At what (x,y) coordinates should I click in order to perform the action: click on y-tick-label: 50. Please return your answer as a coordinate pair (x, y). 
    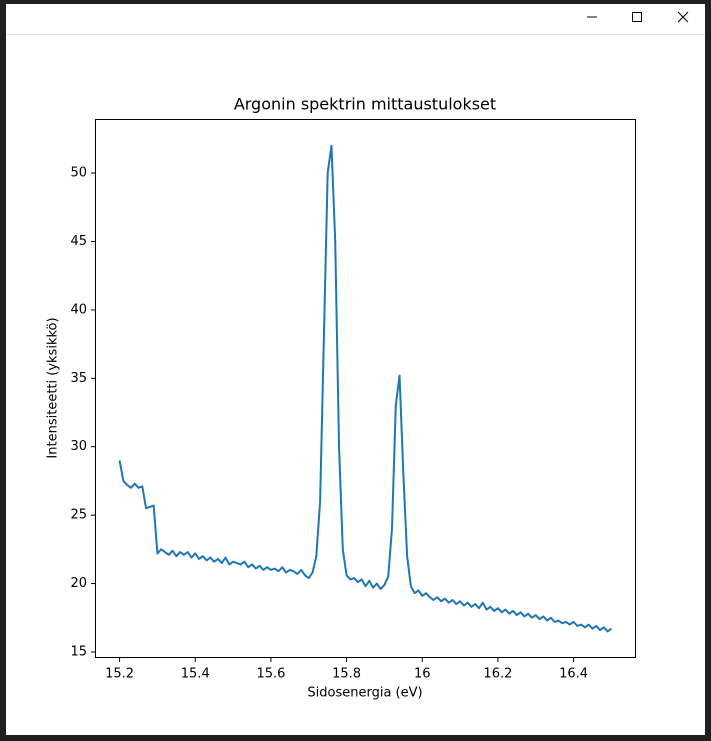
    Looking at the image, I should click on (78, 173).